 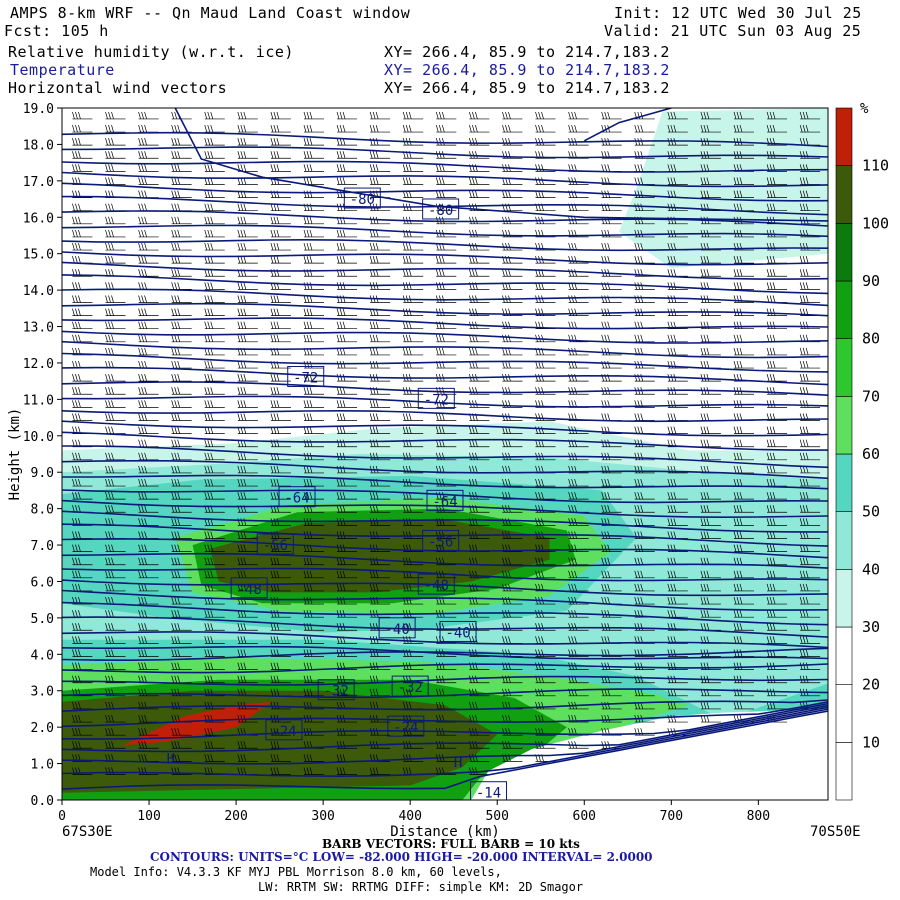 I want to click on temperature-contour, so click(x=445, y=231).